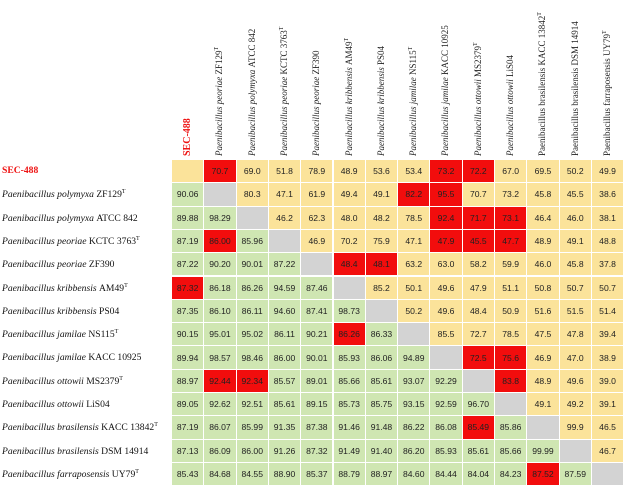 The image size is (627, 488). I want to click on table-cell: 69.0, so click(252, 172).